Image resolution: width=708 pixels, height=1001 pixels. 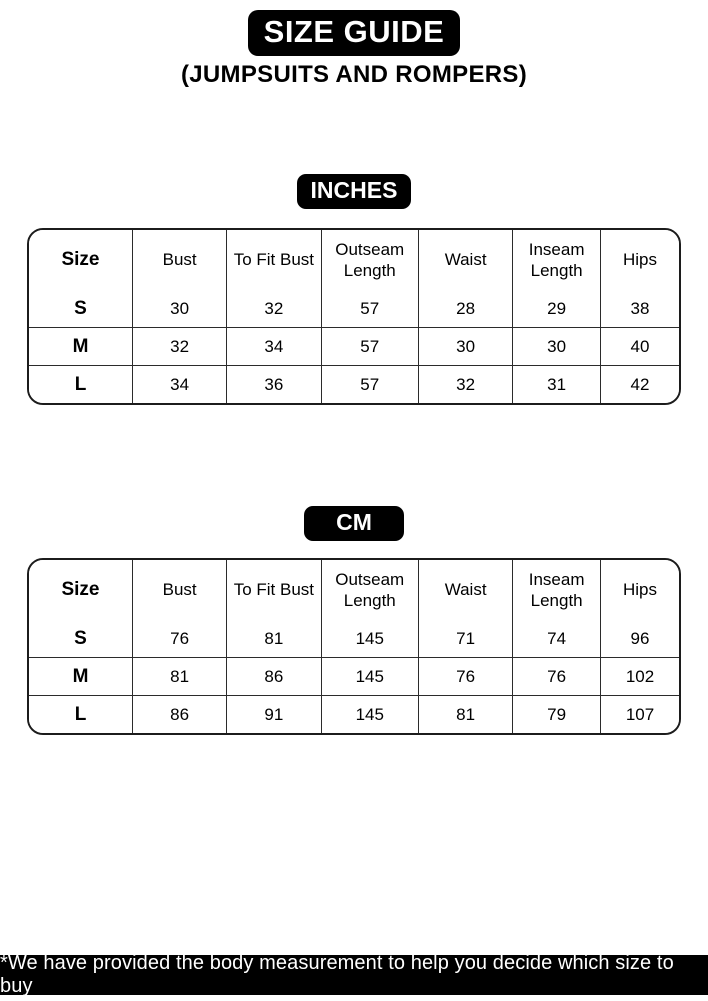 I want to click on value-cell: 40, so click(x=640, y=347).